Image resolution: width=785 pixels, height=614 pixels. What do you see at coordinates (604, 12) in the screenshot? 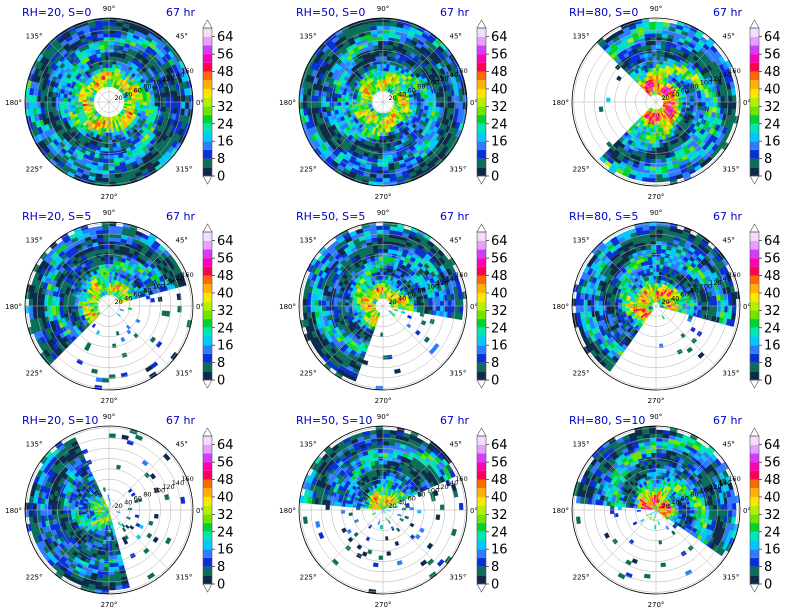
I see `panel-title: RH=80, S=0` at bounding box center [604, 12].